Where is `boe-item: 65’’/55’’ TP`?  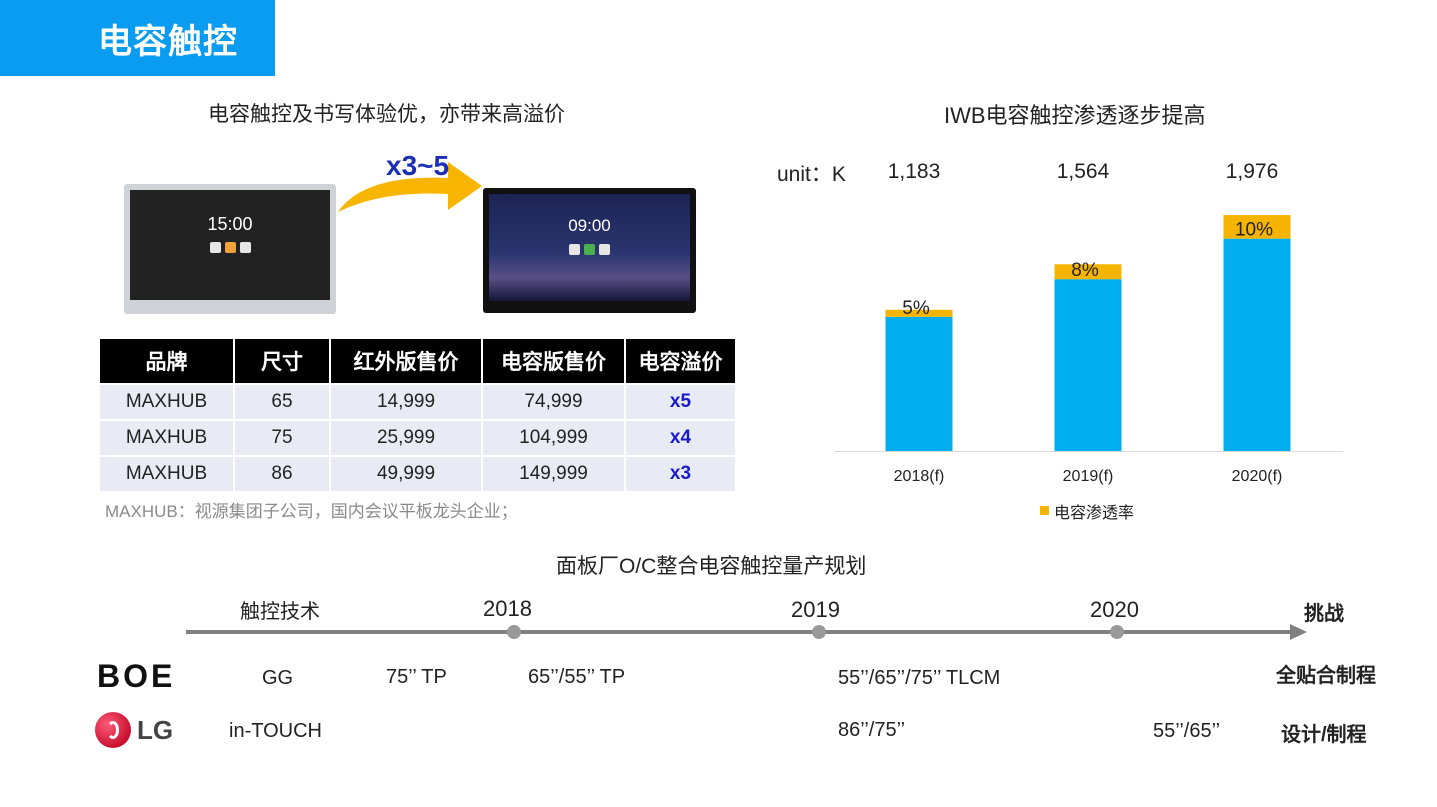
boe-item: 65’’/55’’ TP is located at coordinates (577, 677).